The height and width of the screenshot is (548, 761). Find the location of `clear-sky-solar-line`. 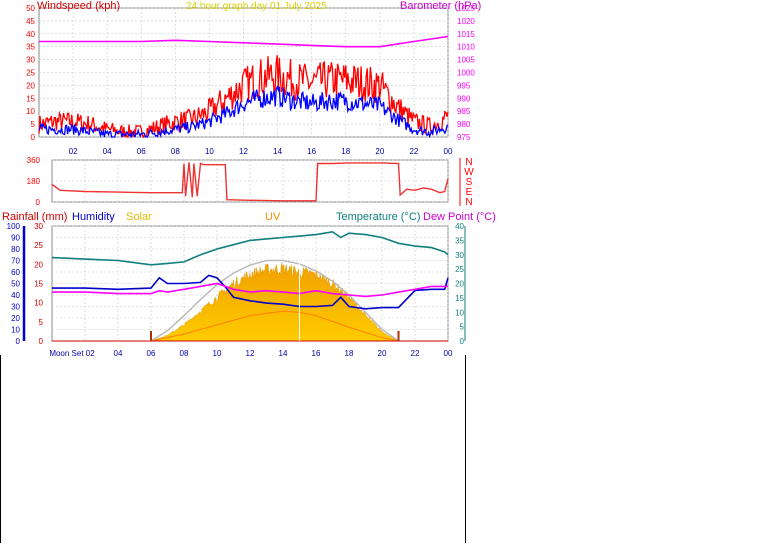

clear-sky-solar-line is located at coordinates (274, 300).